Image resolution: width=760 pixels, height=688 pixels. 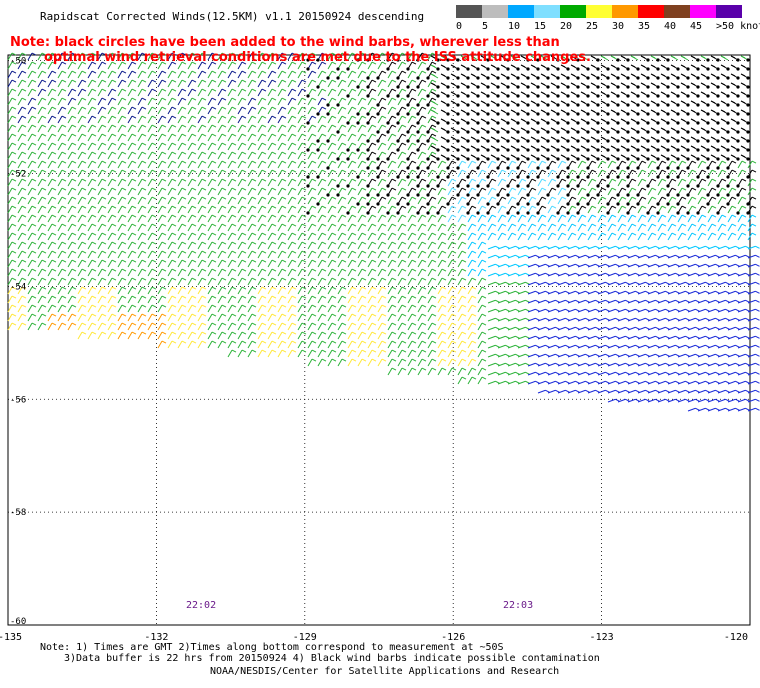 What do you see at coordinates (703, 11) in the screenshot?
I see `legend-swatch` at bounding box center [703, 11].